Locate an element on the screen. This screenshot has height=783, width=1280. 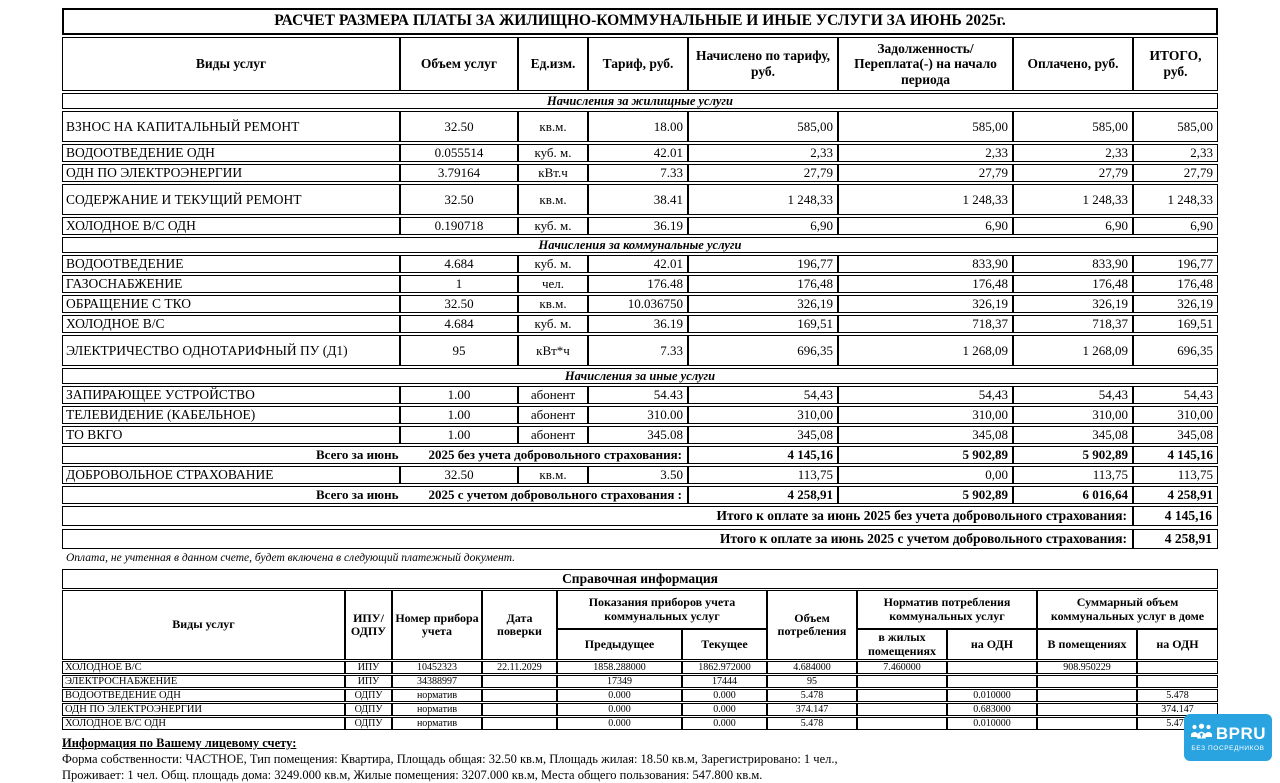
ref-col-readings-prev: Предыдущее is located at coordinates (619, 644).